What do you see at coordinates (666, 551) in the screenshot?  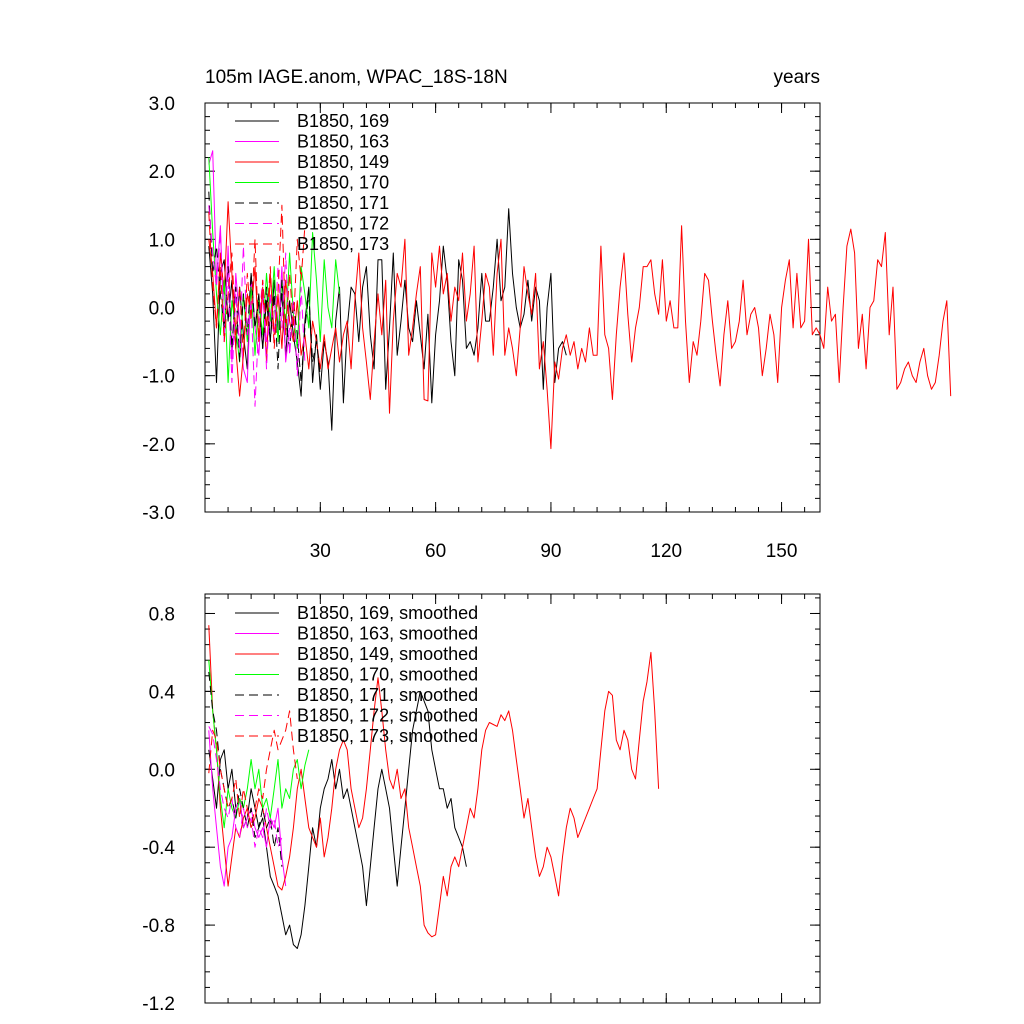 I see `x-tick-label: 120` at bounding box center [666, 551].